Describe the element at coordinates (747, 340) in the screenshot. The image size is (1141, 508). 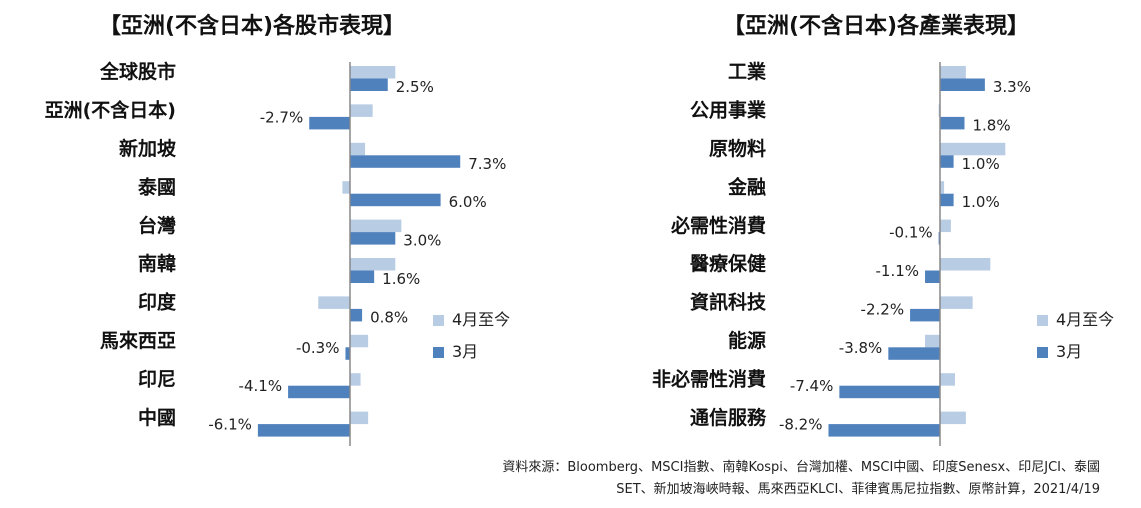
I see `category-label: 能源` at that location.